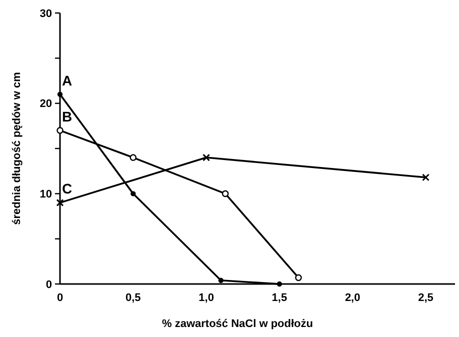  Describe the element at coordinates (237, 324) in the screenshot. I see `x-axis-title: % zawartość NaCl w podłożu` at that location.